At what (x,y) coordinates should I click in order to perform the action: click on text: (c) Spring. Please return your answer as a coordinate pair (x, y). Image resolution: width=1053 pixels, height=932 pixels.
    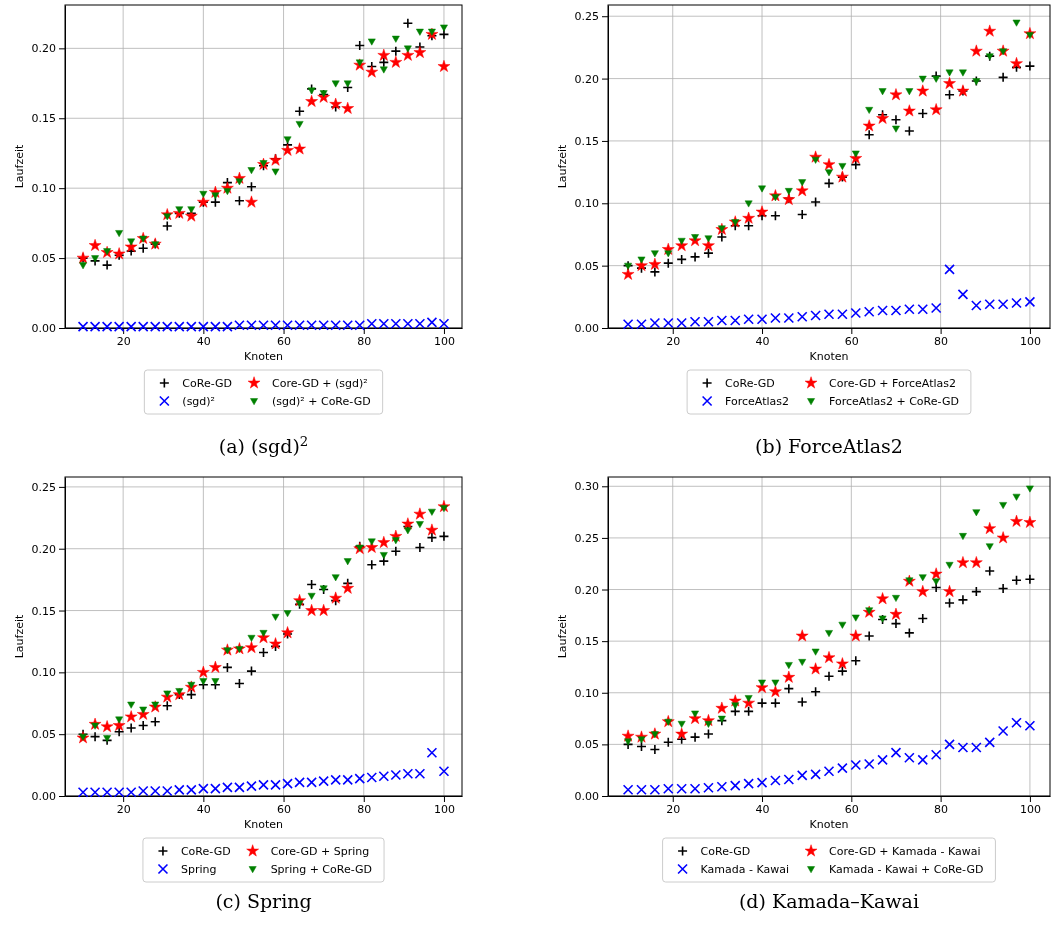
    Looking at the image, I should click on (263, 901).